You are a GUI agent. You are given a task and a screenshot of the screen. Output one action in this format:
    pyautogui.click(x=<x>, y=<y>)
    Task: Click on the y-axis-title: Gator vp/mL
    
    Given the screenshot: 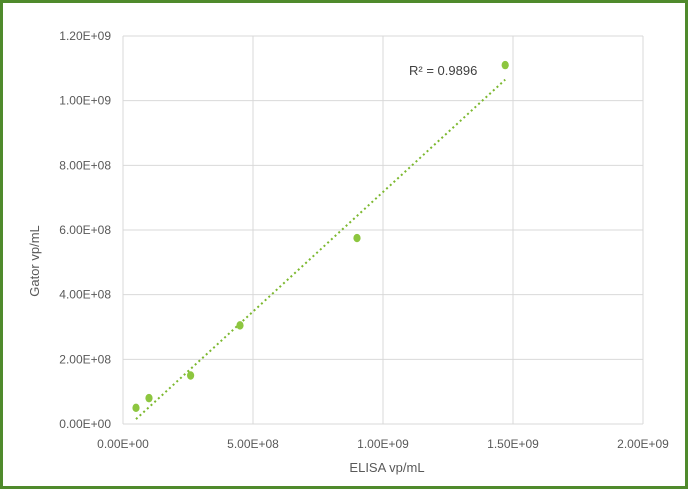 What is the action you would take?
    pyautogui.click(x=34, y=261)
    